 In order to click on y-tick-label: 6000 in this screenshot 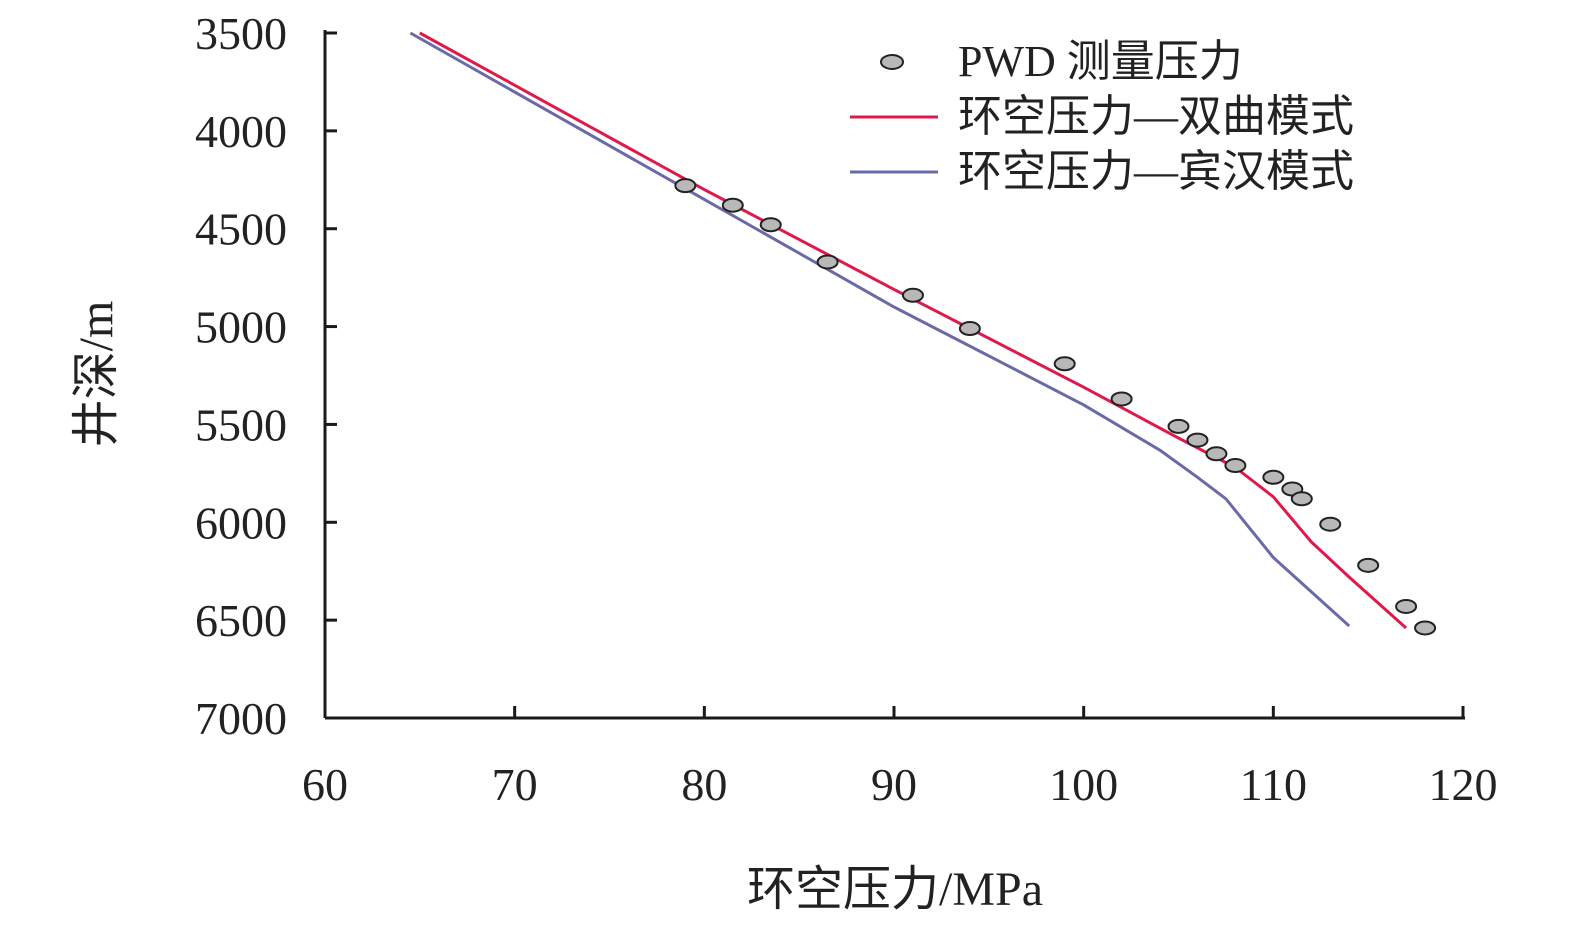, I will do `click(241, 522)`.